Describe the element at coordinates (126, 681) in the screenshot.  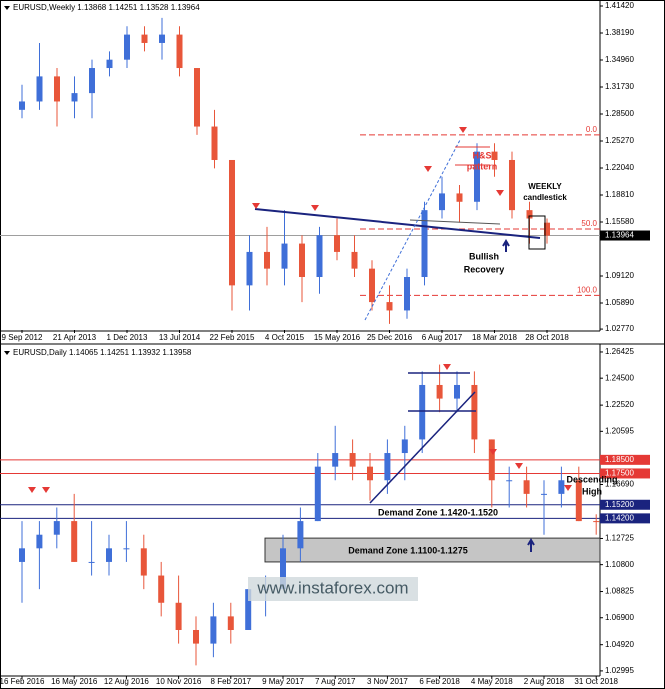
I see `x-tick-label: 12 Aug 2016` at that location.